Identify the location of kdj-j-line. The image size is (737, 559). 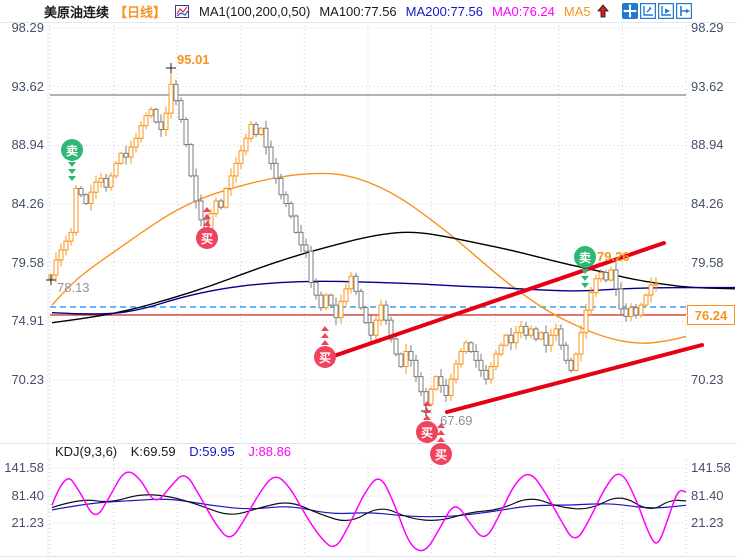
(369, 511).